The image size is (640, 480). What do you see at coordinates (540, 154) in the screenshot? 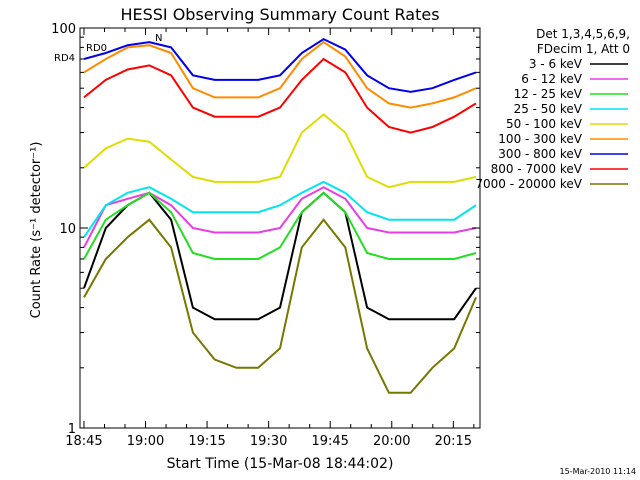
I see `legend-label: 300 - 800 keV` at bounding box center [540, 154].